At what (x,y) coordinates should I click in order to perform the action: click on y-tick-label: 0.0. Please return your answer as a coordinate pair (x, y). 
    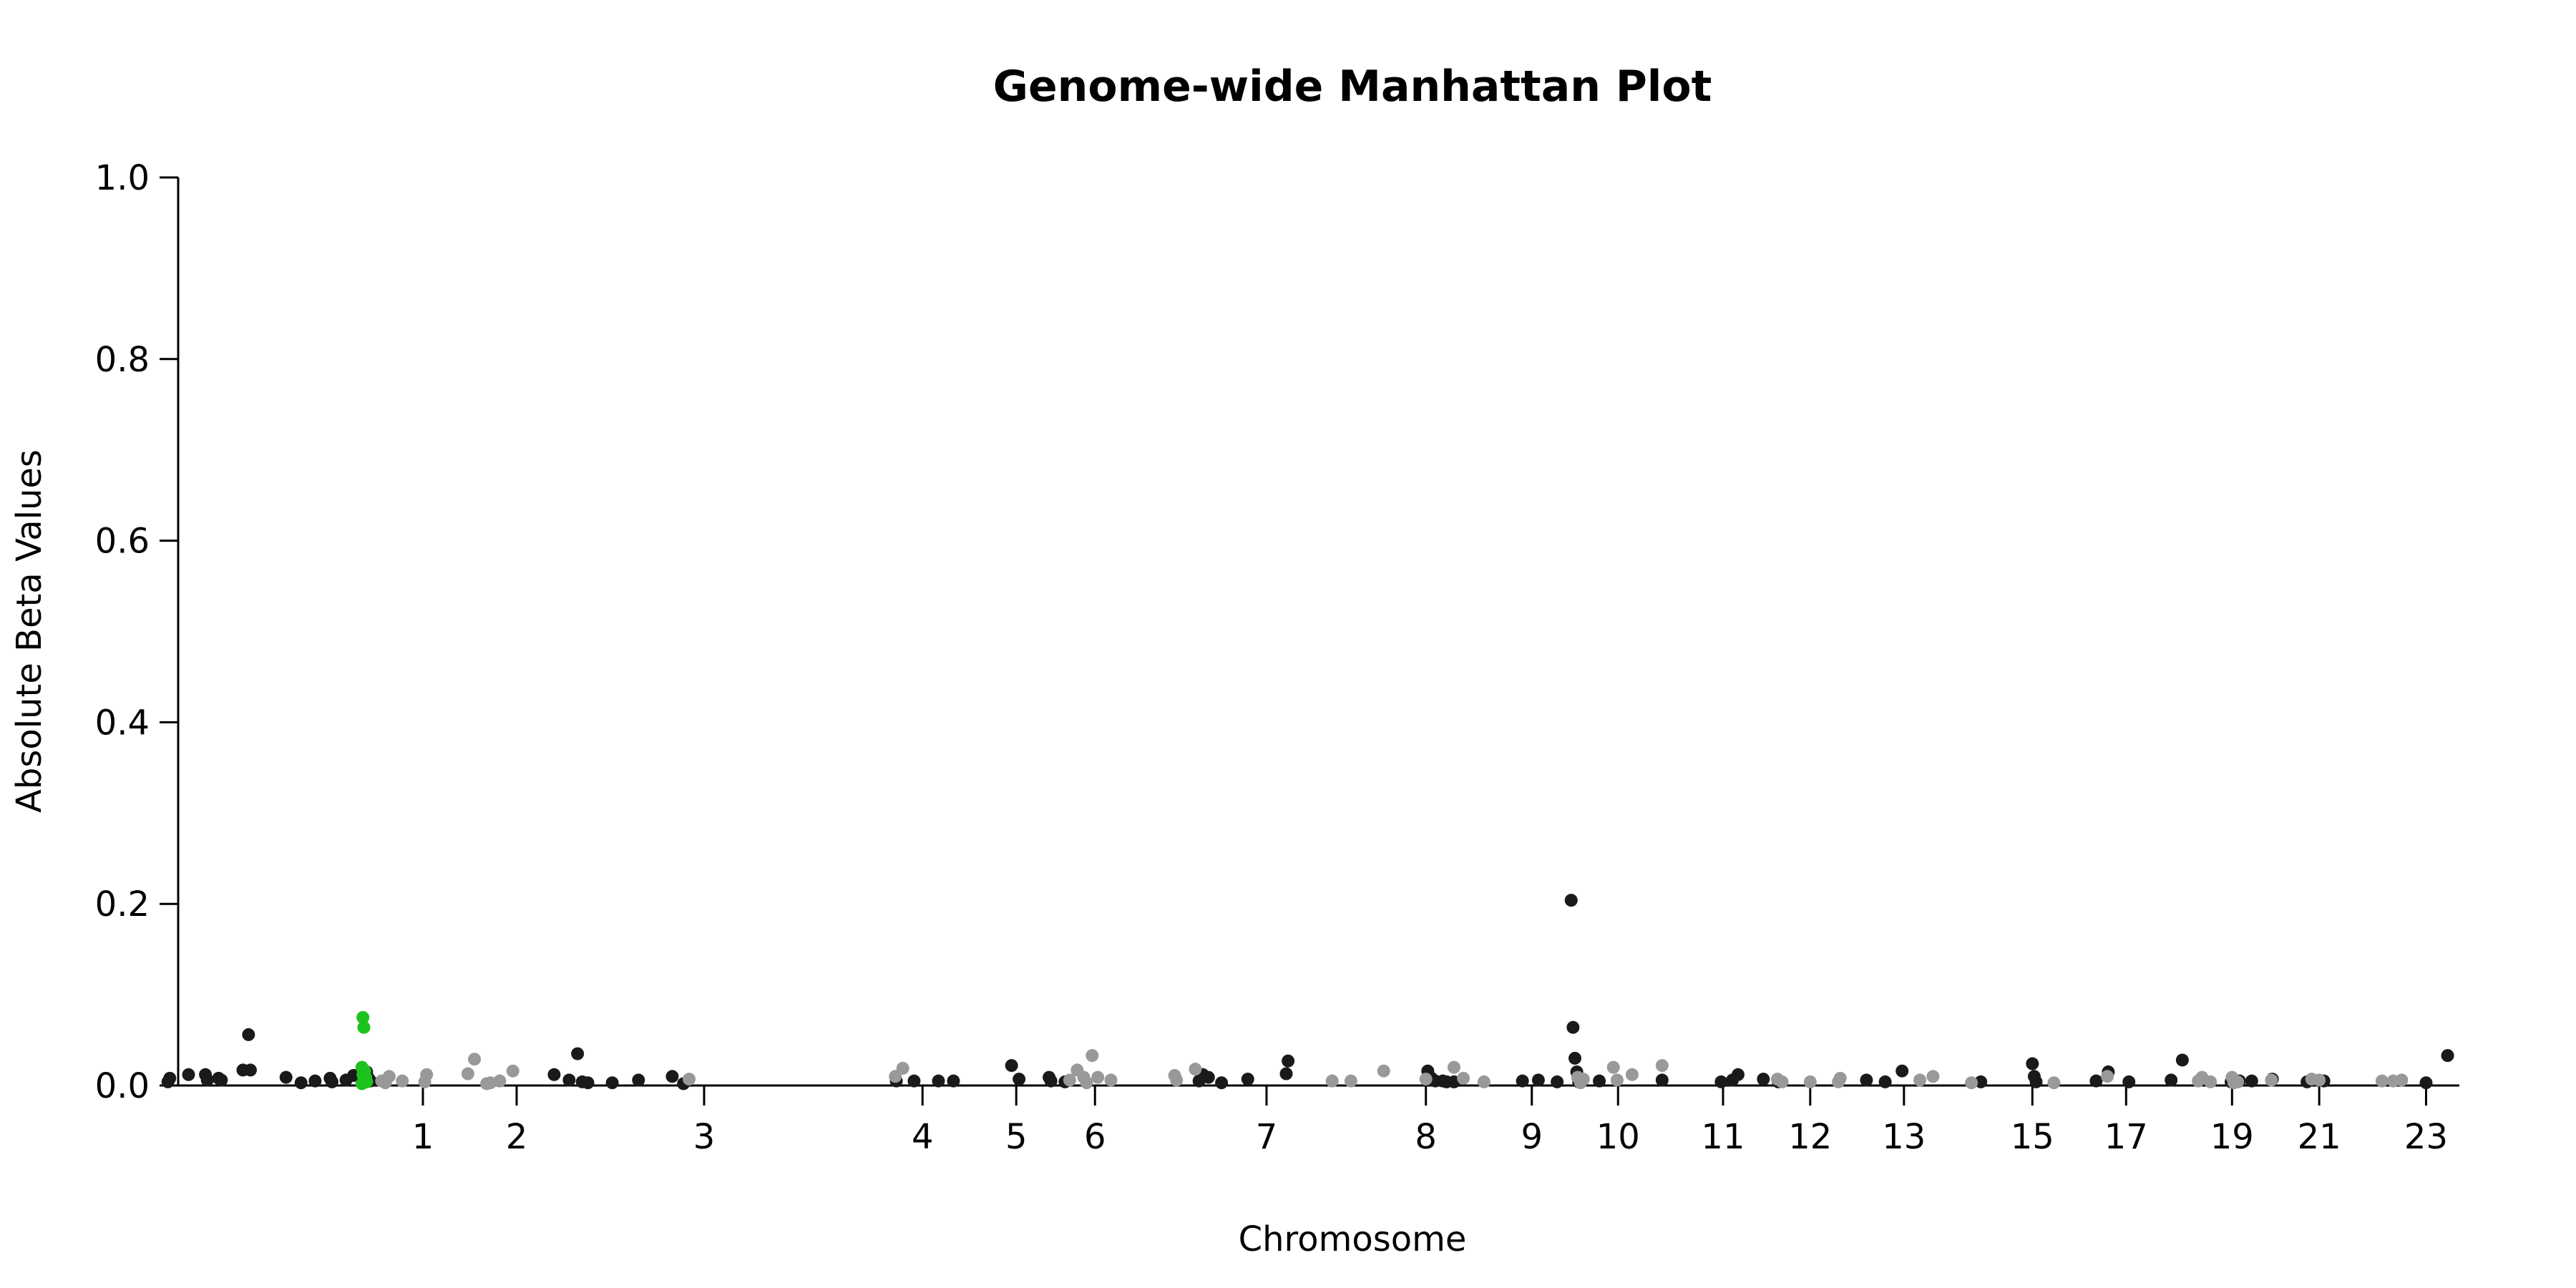
    Looking at the image, I should click on (122, 1086).